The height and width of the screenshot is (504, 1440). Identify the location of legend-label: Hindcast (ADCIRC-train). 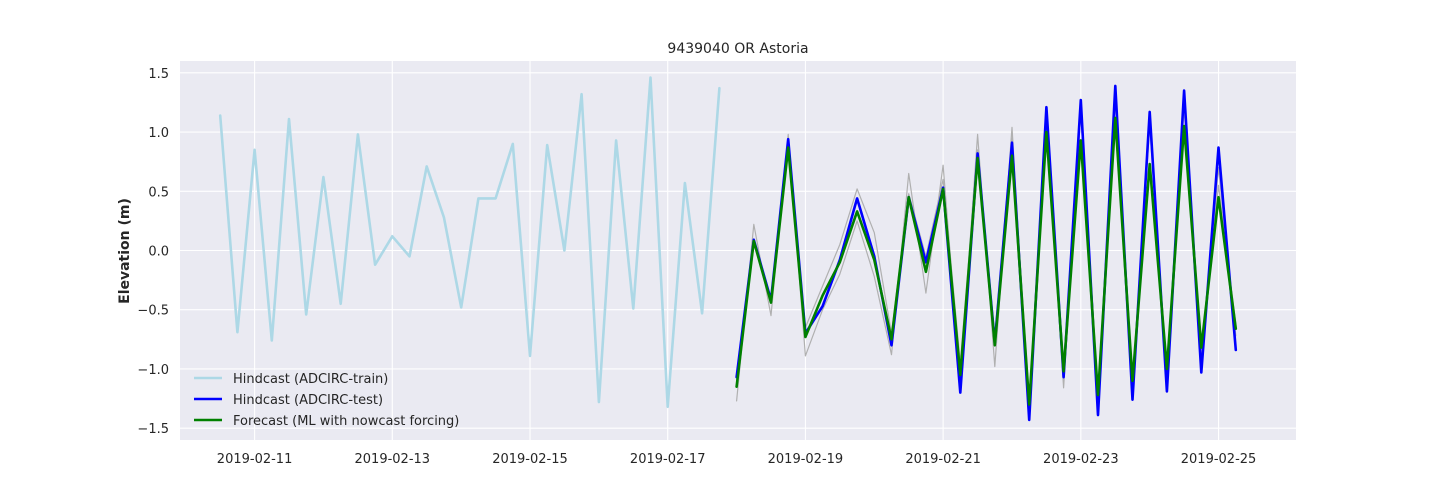
(310, 379).